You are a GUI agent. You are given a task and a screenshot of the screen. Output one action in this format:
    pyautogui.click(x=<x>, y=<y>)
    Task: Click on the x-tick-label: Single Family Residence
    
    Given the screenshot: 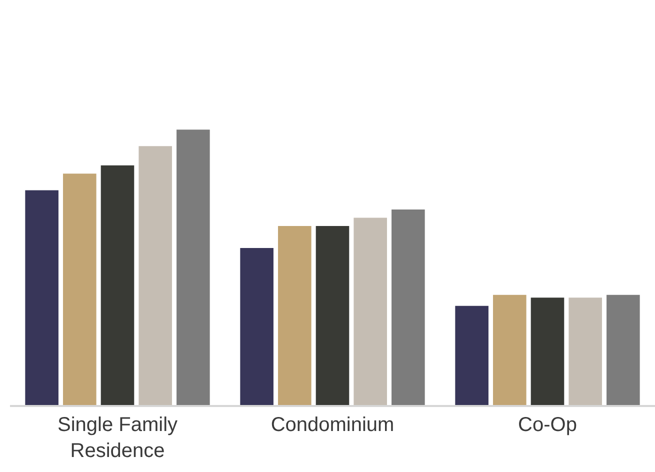 What is the action you would take?
    pyautogui.click(x=117, y=438)
    